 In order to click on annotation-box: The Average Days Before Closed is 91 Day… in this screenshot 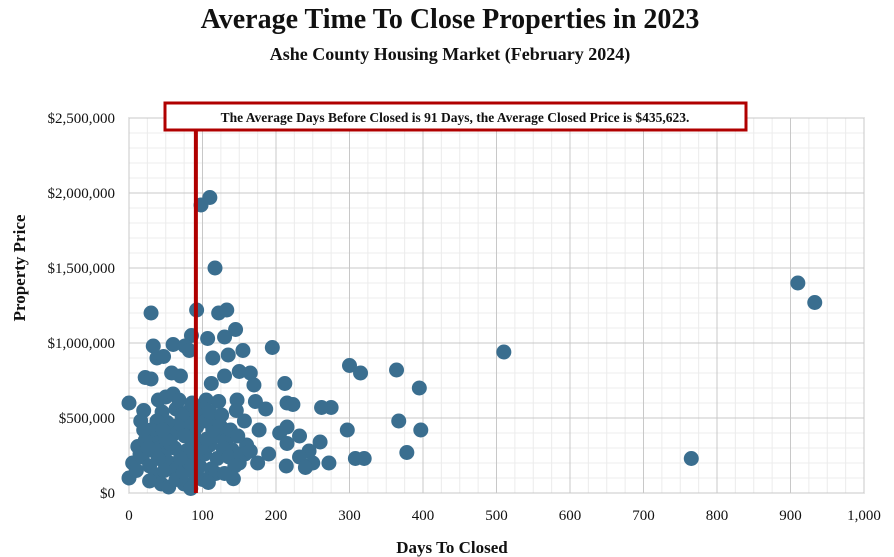, I will do `click(455, 116)`.